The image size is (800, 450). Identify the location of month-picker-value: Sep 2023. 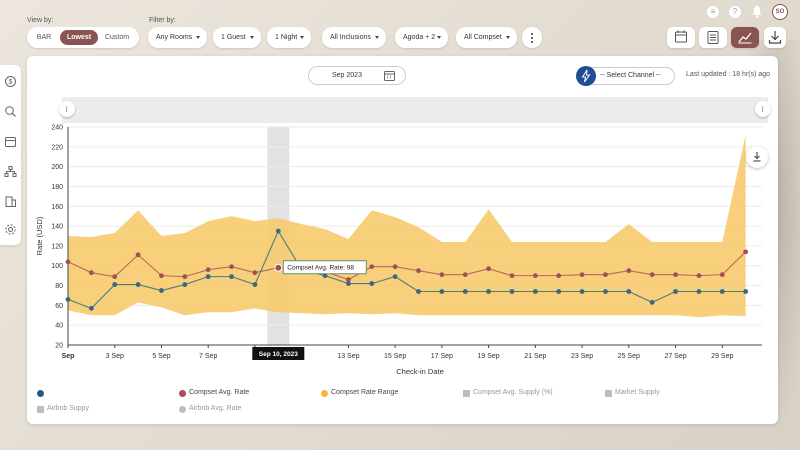
(347, 75).